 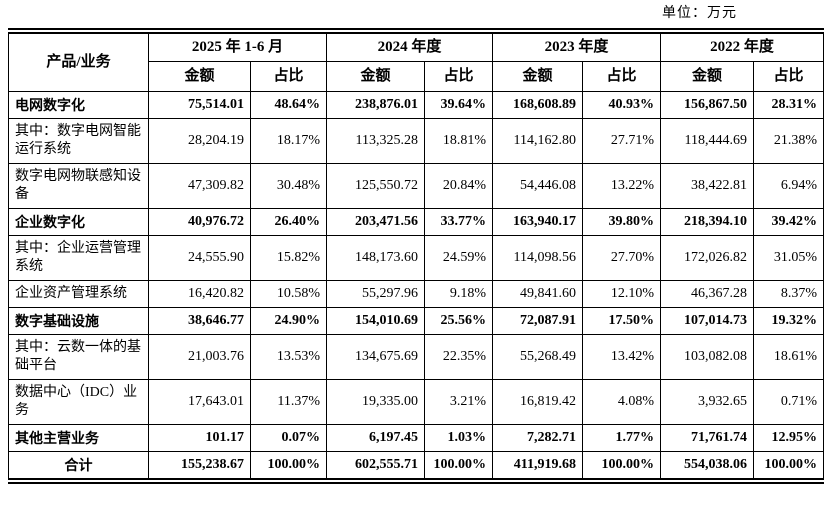 What do you see at coordinates (288, 320) in the screenshot?
I see `ratio-cell: 24.90%` at bounding box center [288, 320].